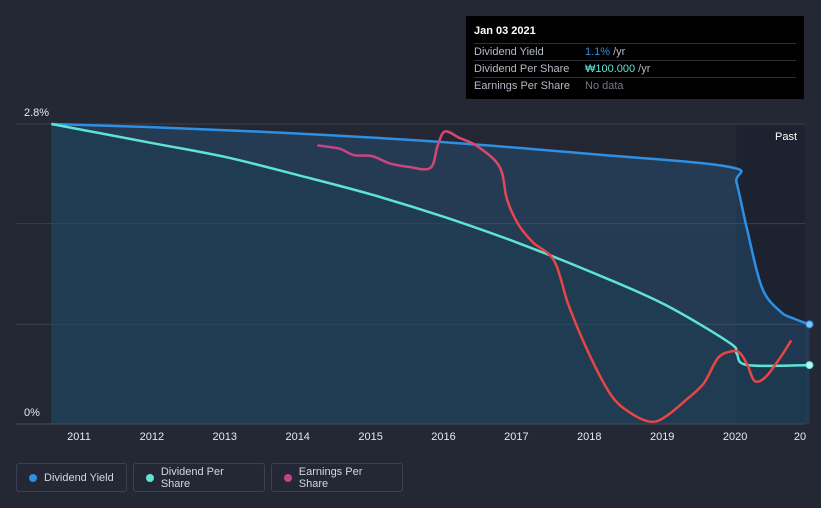 The width and height of the screenshot is (821, 508). What do you see at coordinates (79, 477) in the screenshot?
I see `legend-label: Dividend Yield` at bounding box center [79, 477].